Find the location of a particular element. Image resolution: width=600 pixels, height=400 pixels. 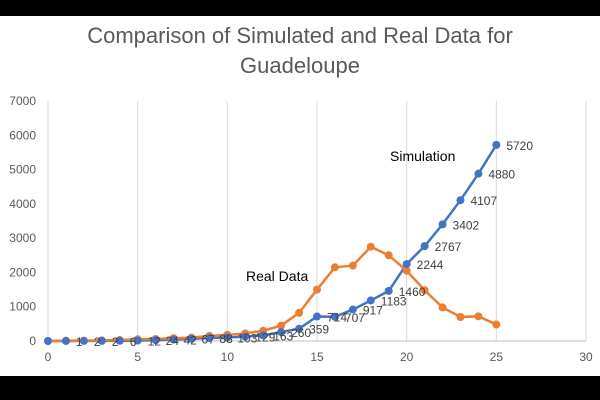

x-tick-label: 0 is located at coordinates (48, 357).